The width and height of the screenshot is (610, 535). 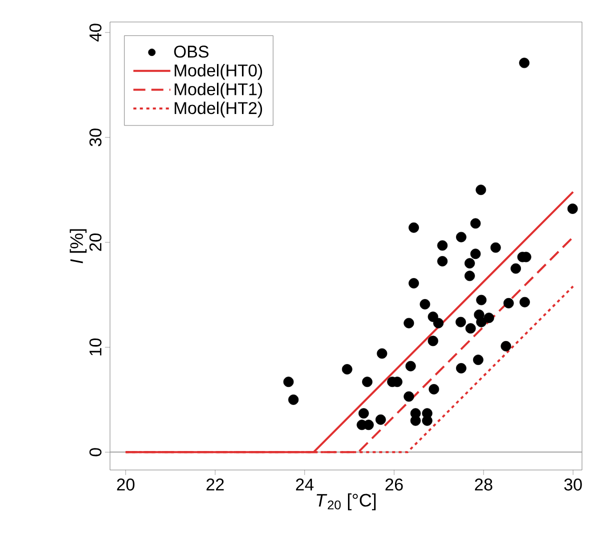 What do you see at coordinates (218, 90) in the screenshot?
I see `legend-label: Model(HT1)` at bounding box center [218, 90].